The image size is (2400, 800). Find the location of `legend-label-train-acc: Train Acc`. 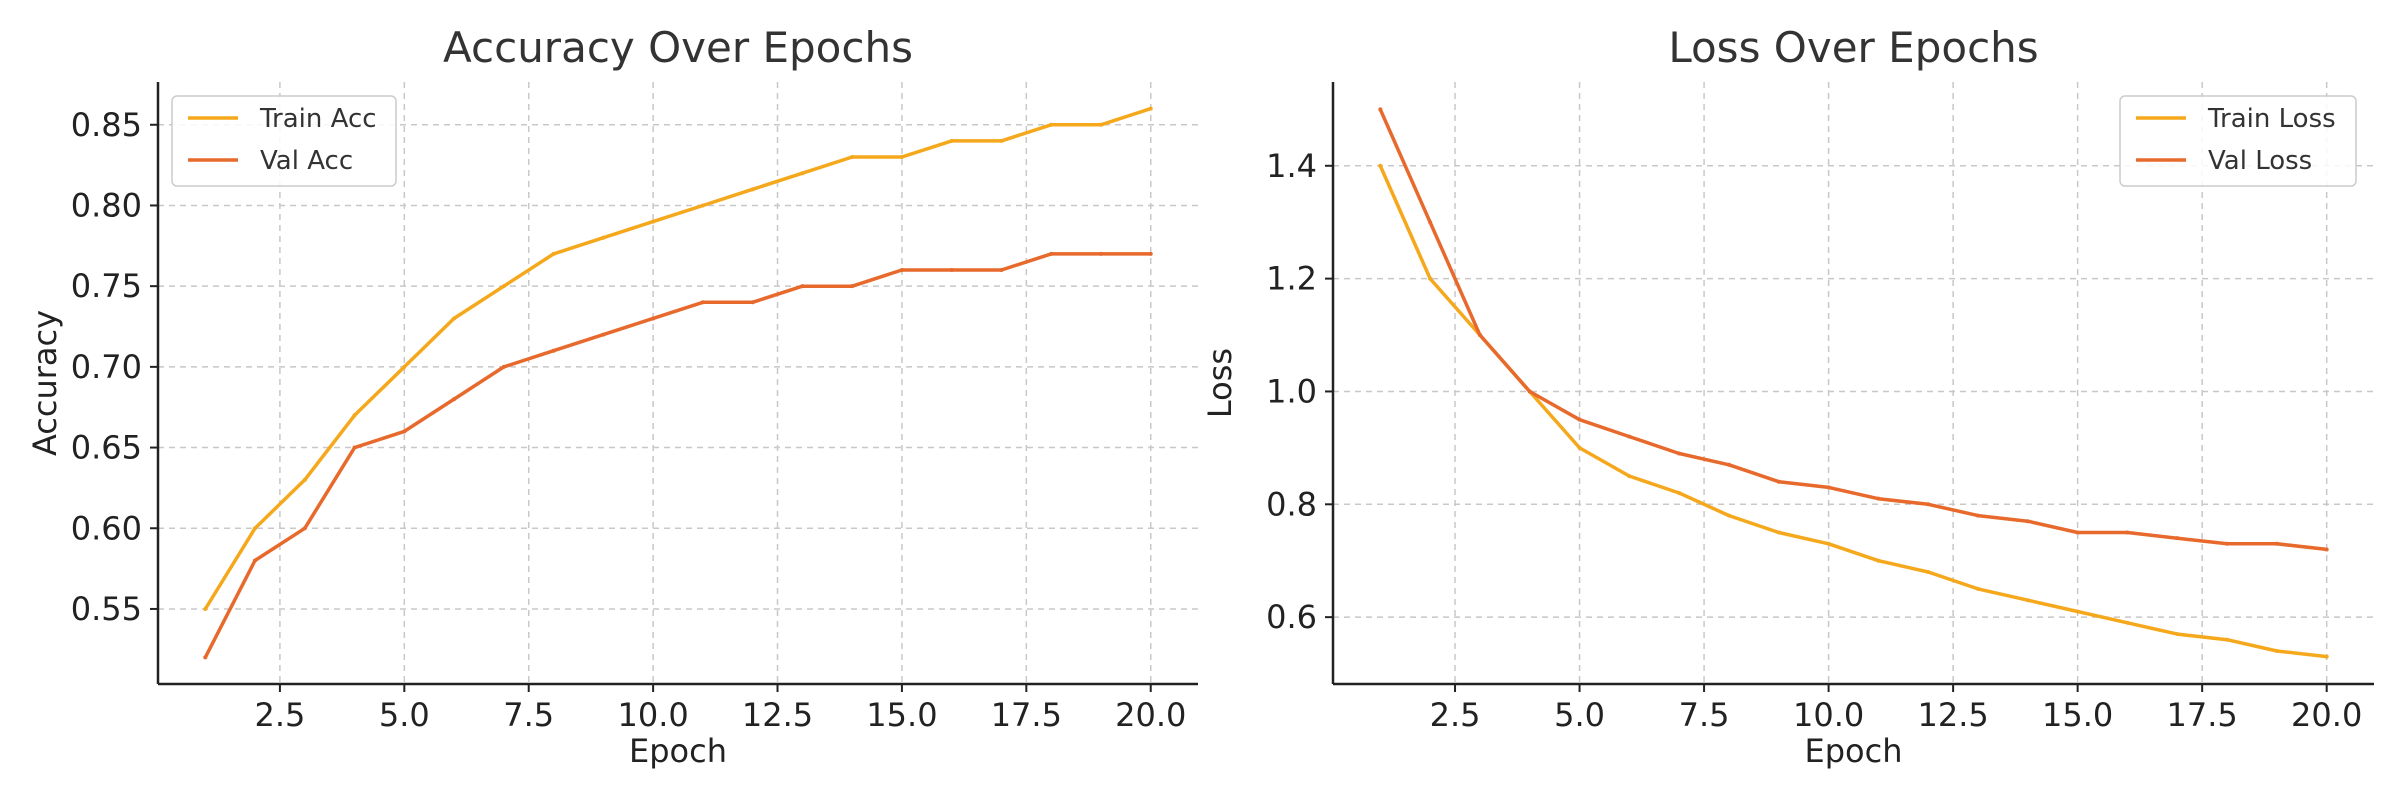

legend-label-train-acc: Train Acc is located at coordinates (318, 119).